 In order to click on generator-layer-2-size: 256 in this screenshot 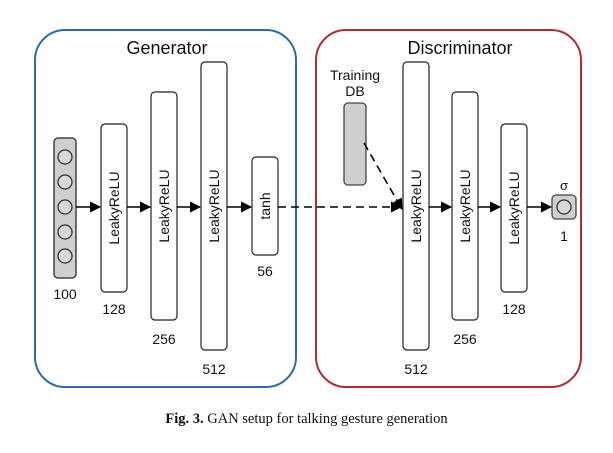, I will do `click(164, 339)`.